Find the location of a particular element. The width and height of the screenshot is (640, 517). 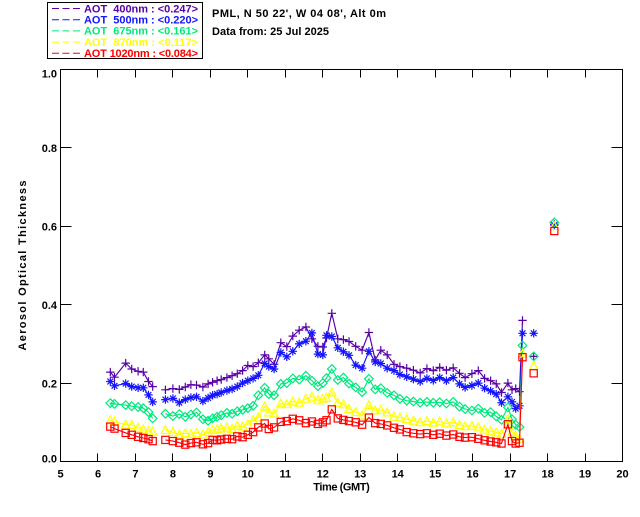

svg-text: 17 is located at coordinates (510, 475).